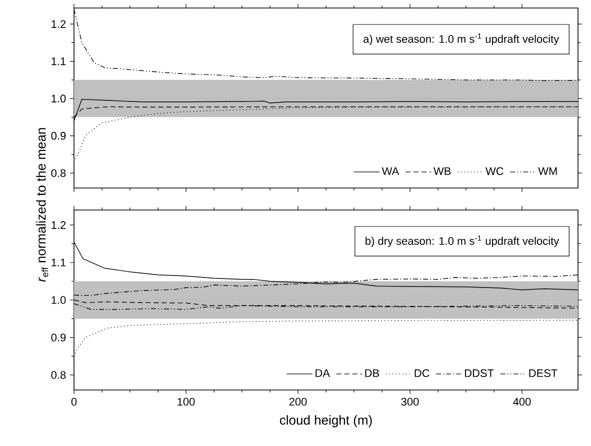 This screenshot has width=591, height=446. I want to click on y-axis-title: r$_{eff}$ normalized to the mean, so click(42, 205).